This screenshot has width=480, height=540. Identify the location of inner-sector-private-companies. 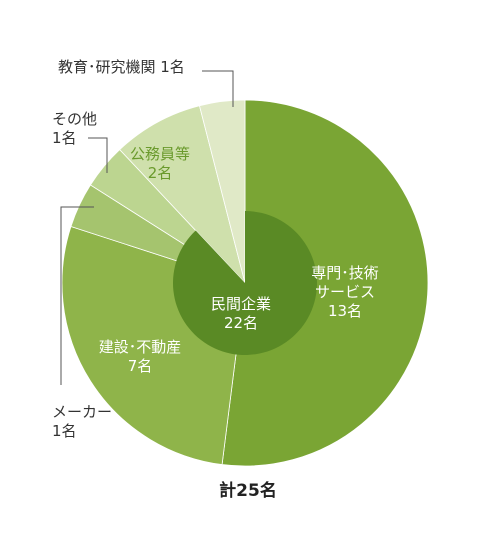
(244, 283).